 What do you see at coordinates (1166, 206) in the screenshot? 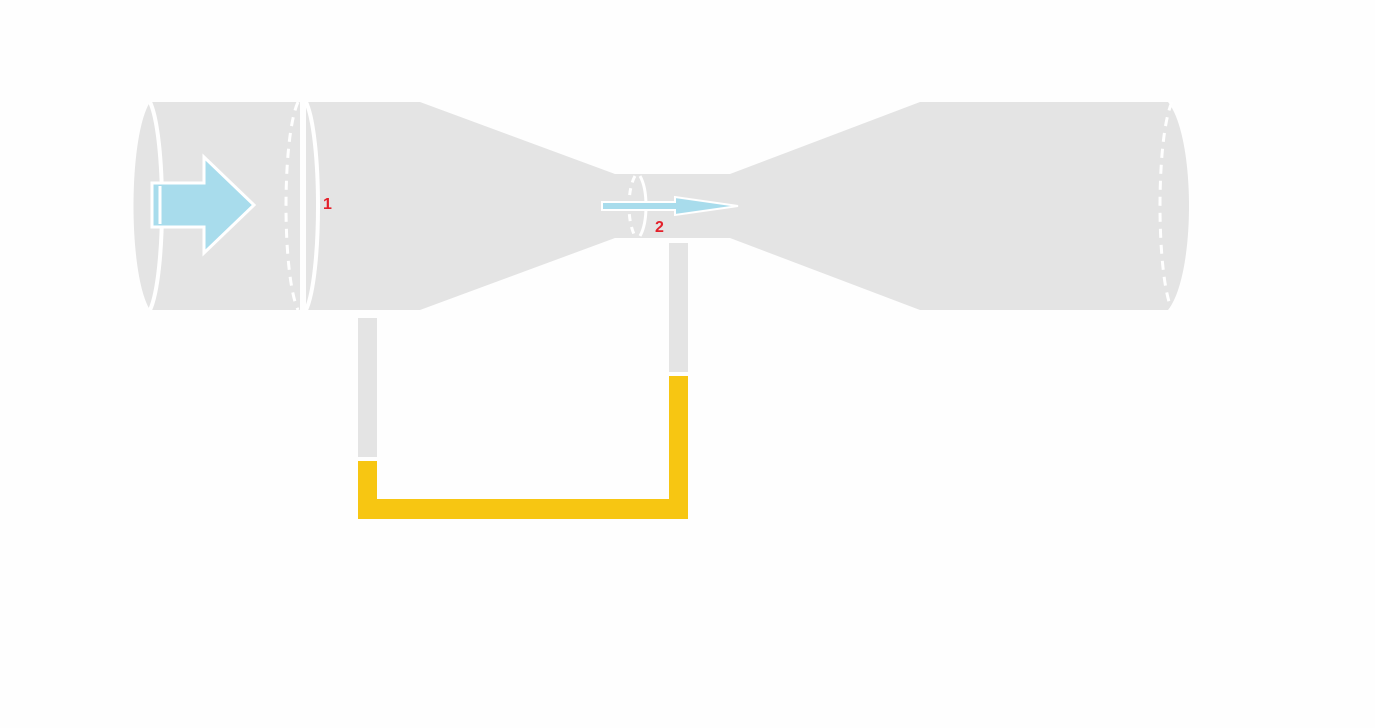
I see `outlet-rim-back` at bounding box center [1166, 206].